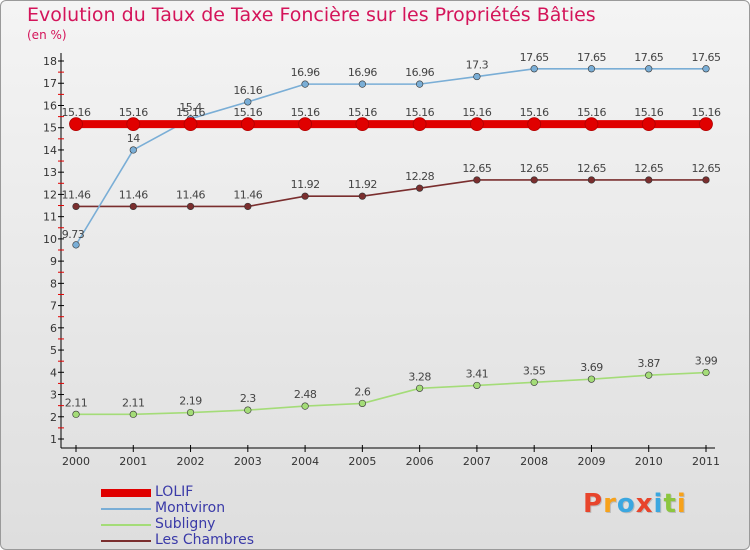 The width and height of the screenshot is (750, 550). What do you see at coordinates (626, 504) in the screenshot?
I see `brand-letter: o` at bounding box center [626, 504].